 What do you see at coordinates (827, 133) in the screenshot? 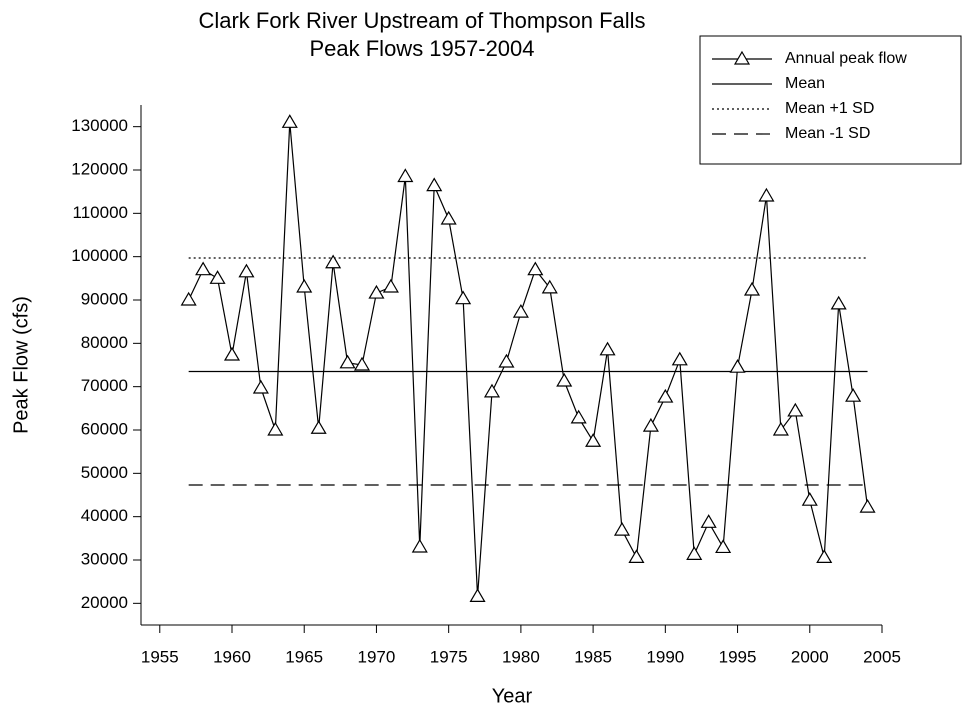
I see `legend-label: Mean -1 SD` at bounding box center [827, 133].